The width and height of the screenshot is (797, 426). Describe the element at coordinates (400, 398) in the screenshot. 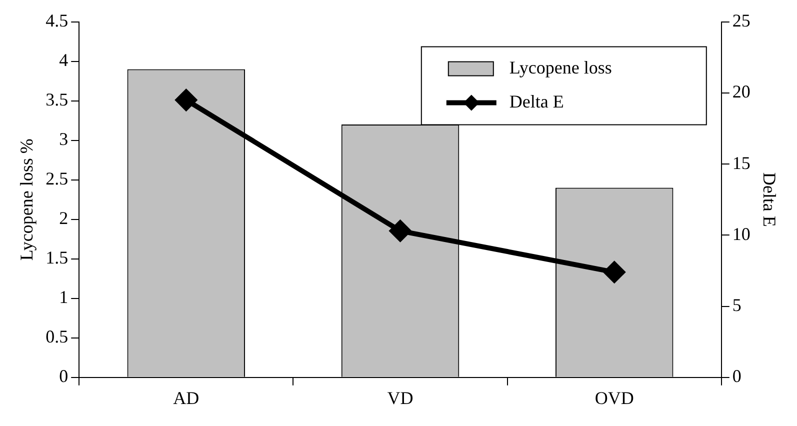

I see `x-tick-label: VD` at that location.